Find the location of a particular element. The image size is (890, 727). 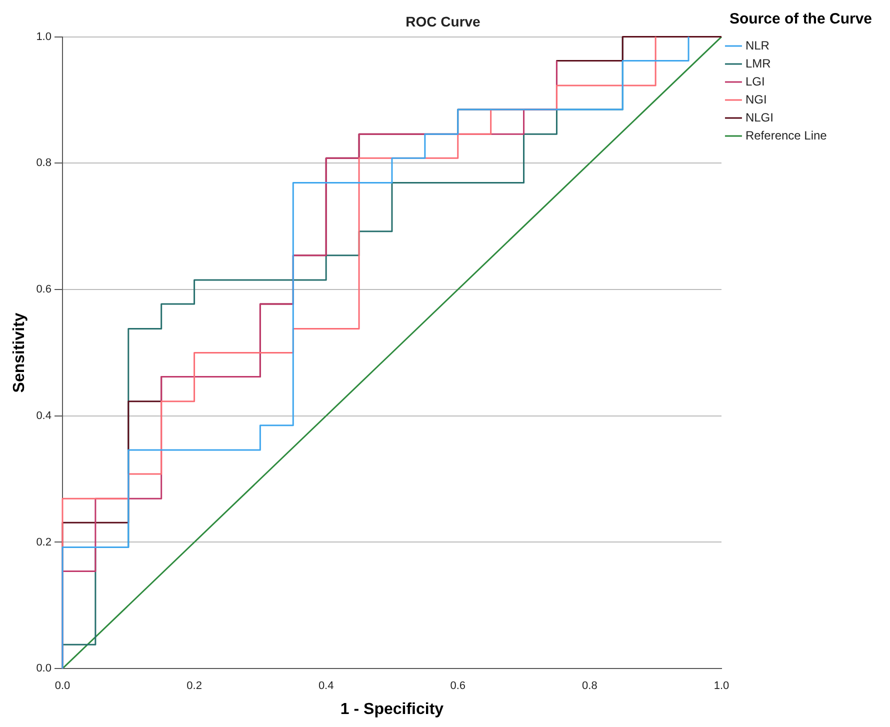

legend-title: Source of the Curve is located at coordinates (800, 19).